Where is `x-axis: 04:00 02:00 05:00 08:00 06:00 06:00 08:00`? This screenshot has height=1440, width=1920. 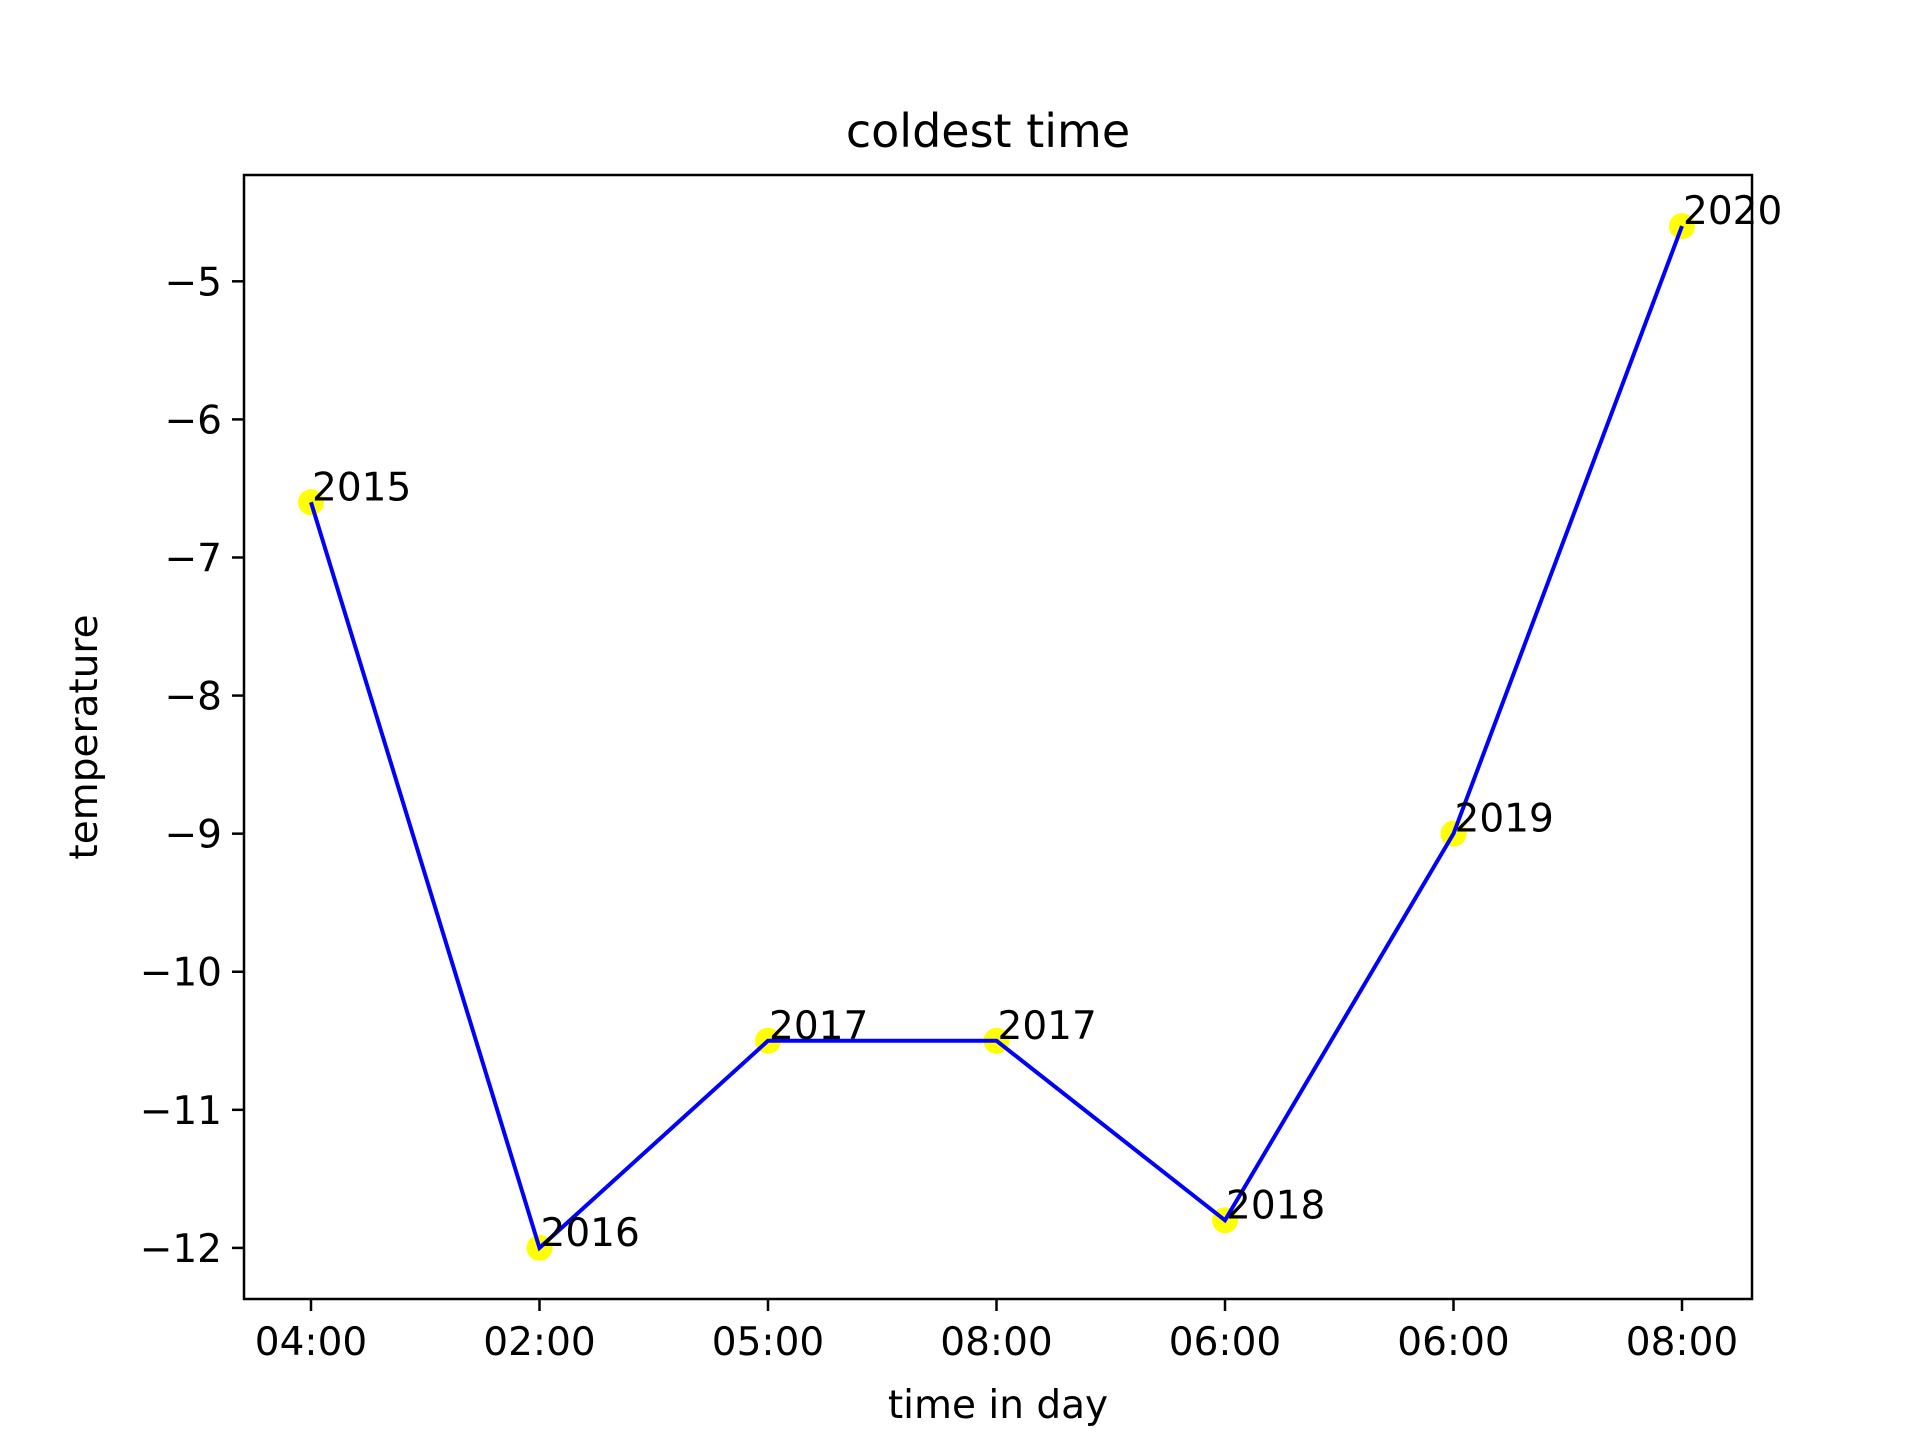
x-axis: 04:00 02:00 05:00 08:00 06:00 06:00 08:00 is located at coordinates (996, 1332).